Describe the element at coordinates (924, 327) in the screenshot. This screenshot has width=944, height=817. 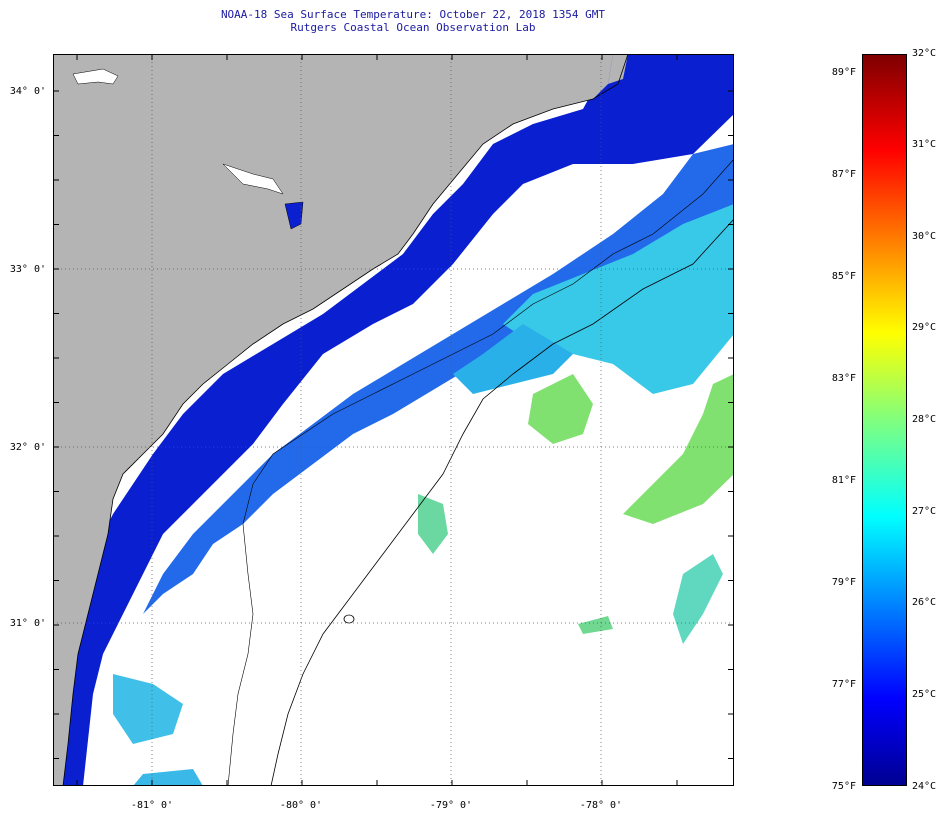
I see `colorbar-c-label: 29°C` at that location.